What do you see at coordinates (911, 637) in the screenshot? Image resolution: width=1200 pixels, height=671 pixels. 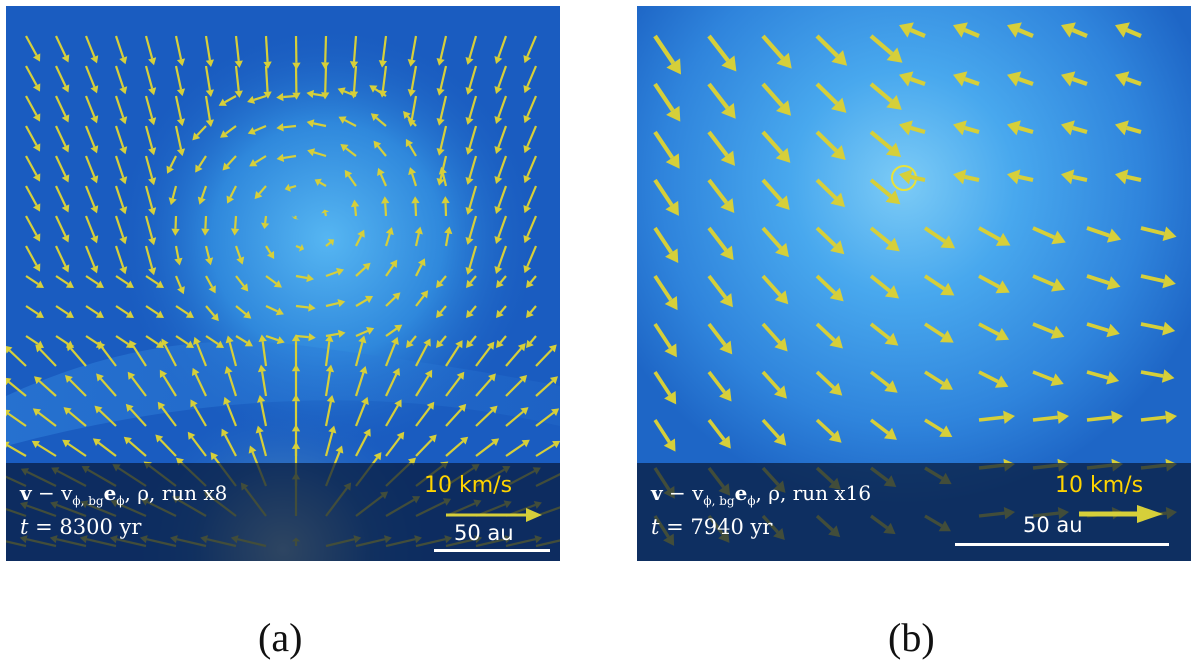 I see `caption-b: (b)` at bounding box center [911, 637].